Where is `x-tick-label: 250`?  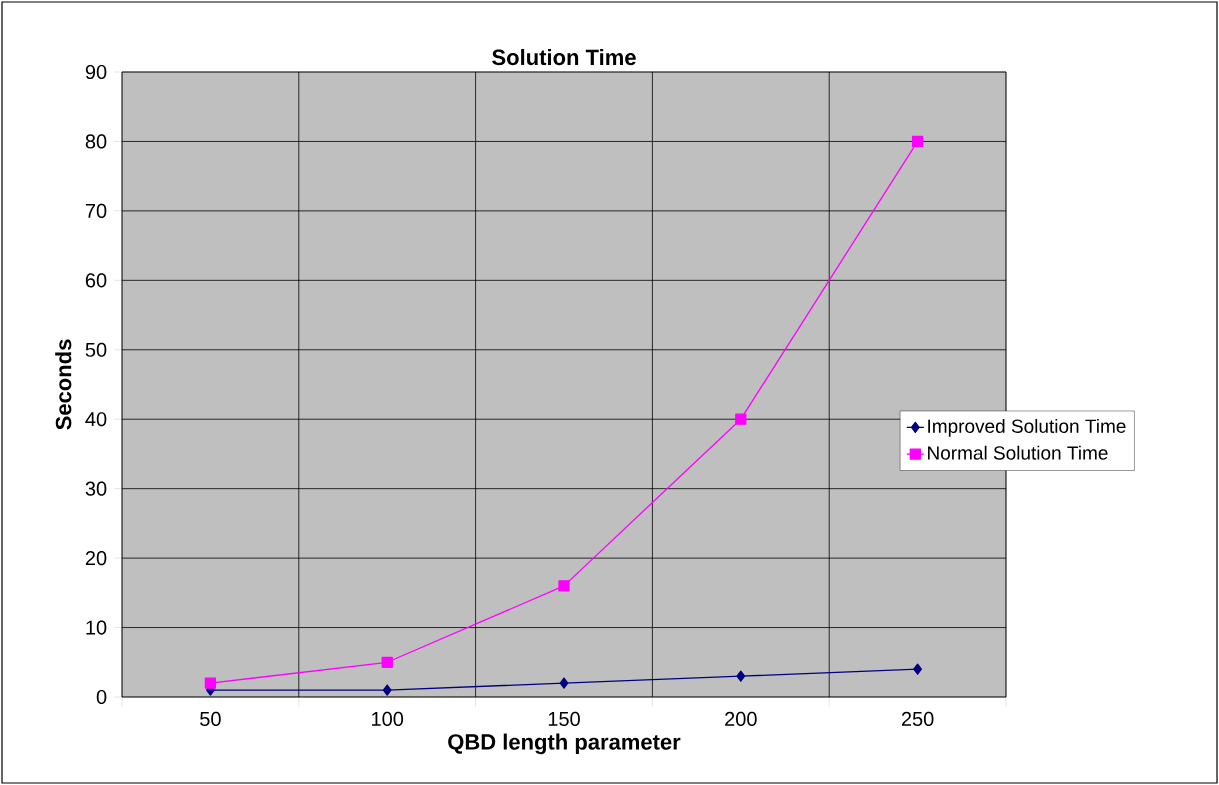 x-tick-label: 250 is located at coordinates (917, 719).